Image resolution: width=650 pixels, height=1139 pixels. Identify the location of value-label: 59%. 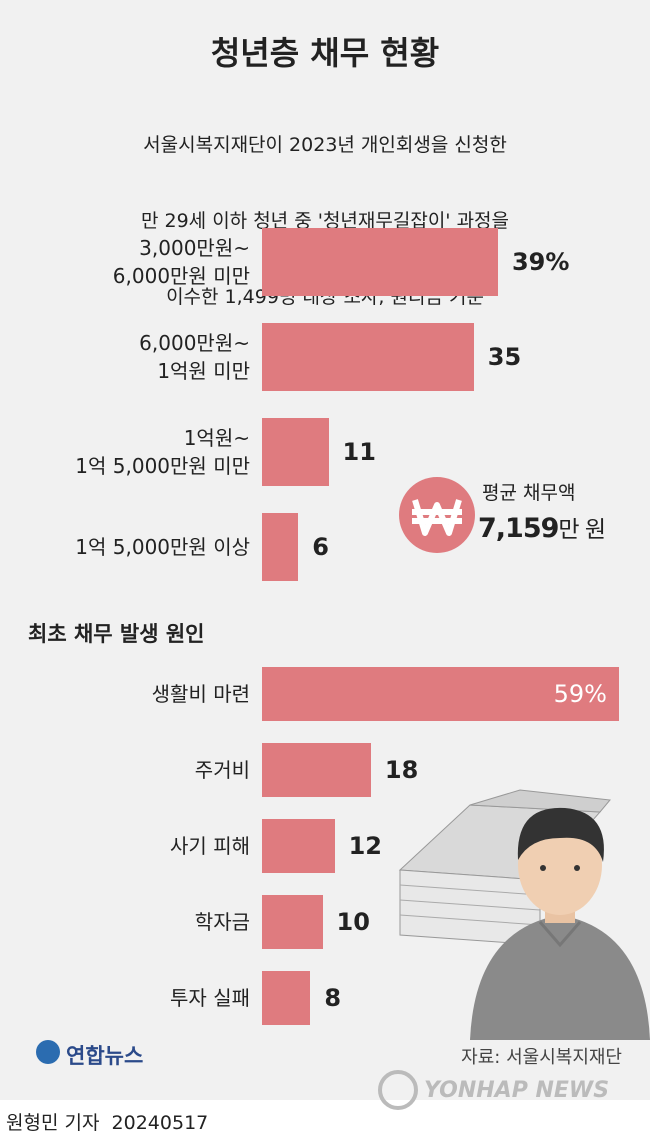
(580, 694).